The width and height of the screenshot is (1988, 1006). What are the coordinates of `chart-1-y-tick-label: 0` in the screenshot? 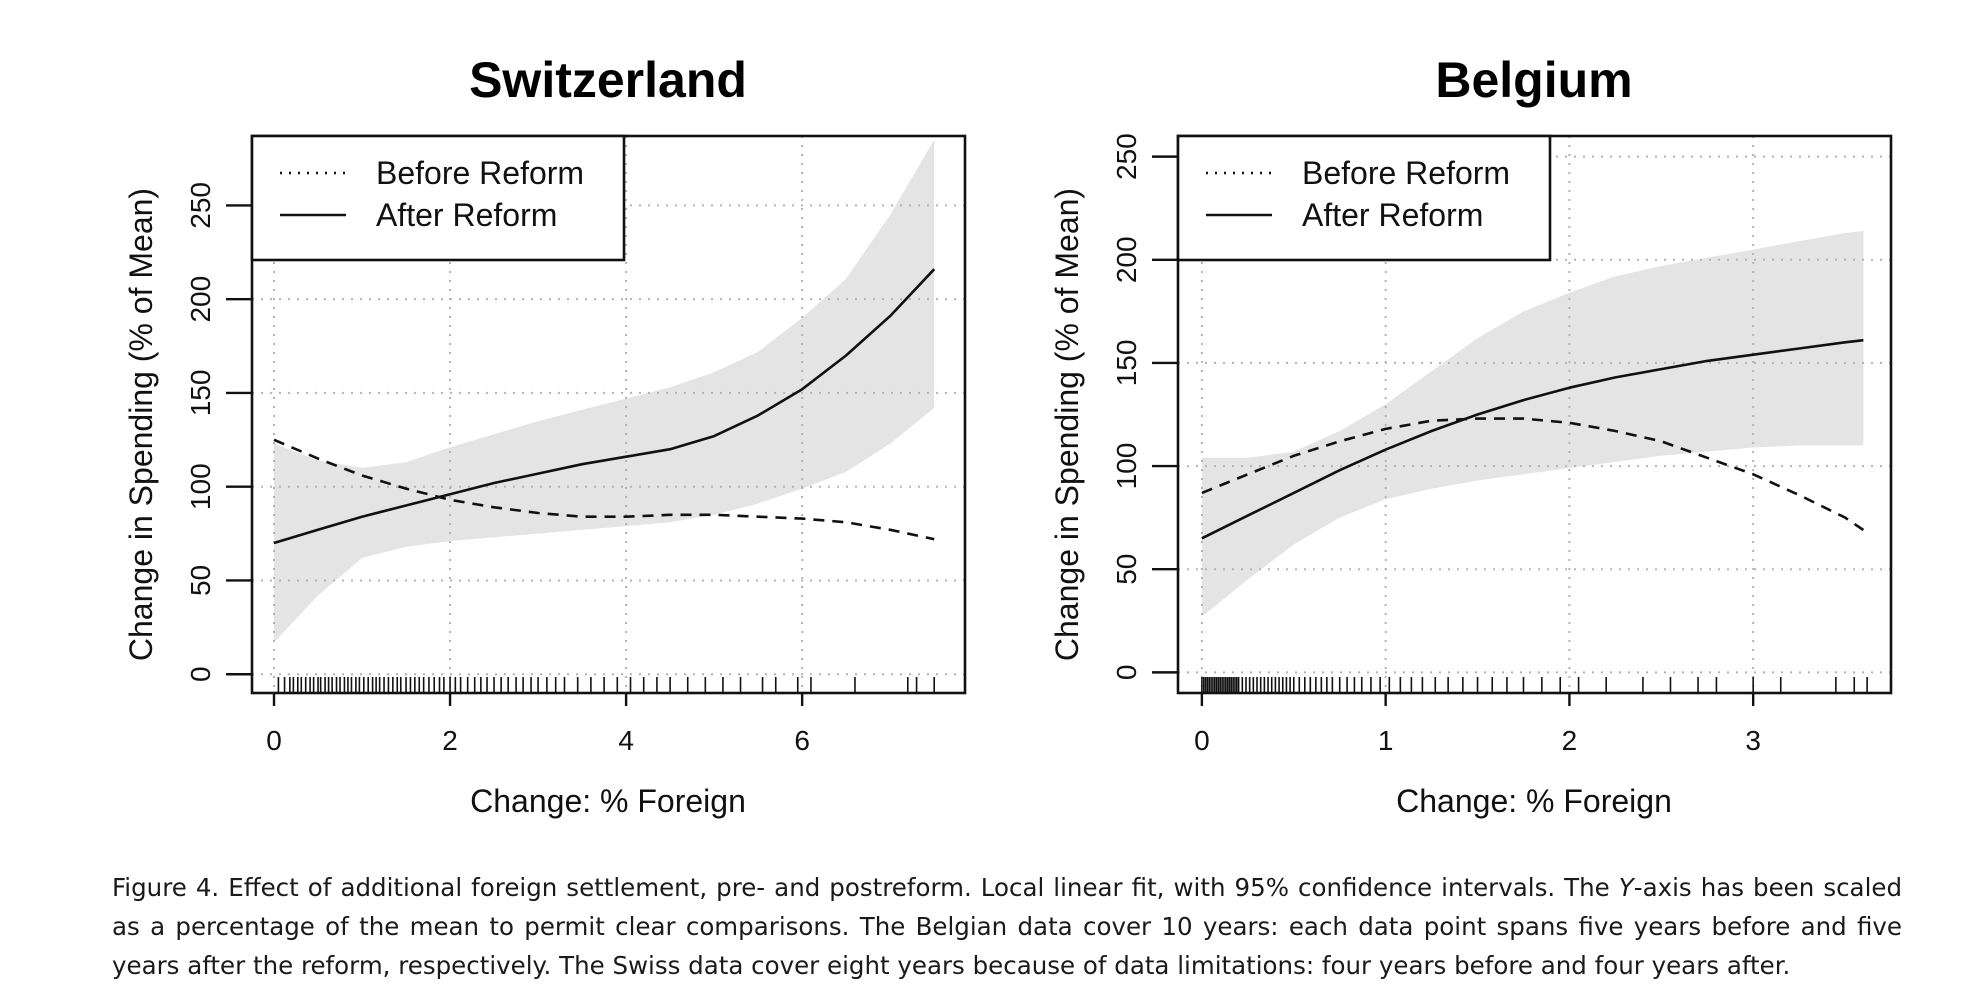 It's located at (1126, 673).